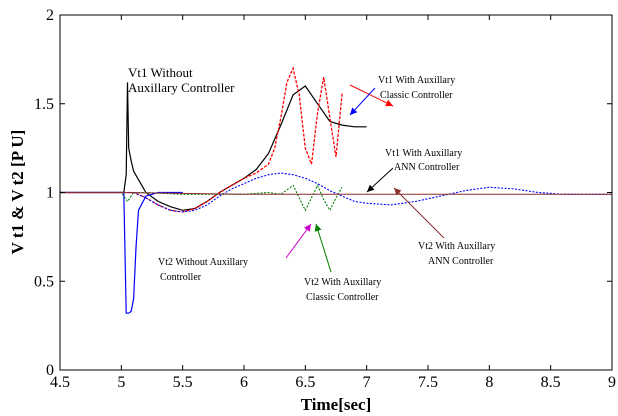  Describe the element at coordinates (181, 277) in the screenshot. I see `annotation-line: Controller` at that location.